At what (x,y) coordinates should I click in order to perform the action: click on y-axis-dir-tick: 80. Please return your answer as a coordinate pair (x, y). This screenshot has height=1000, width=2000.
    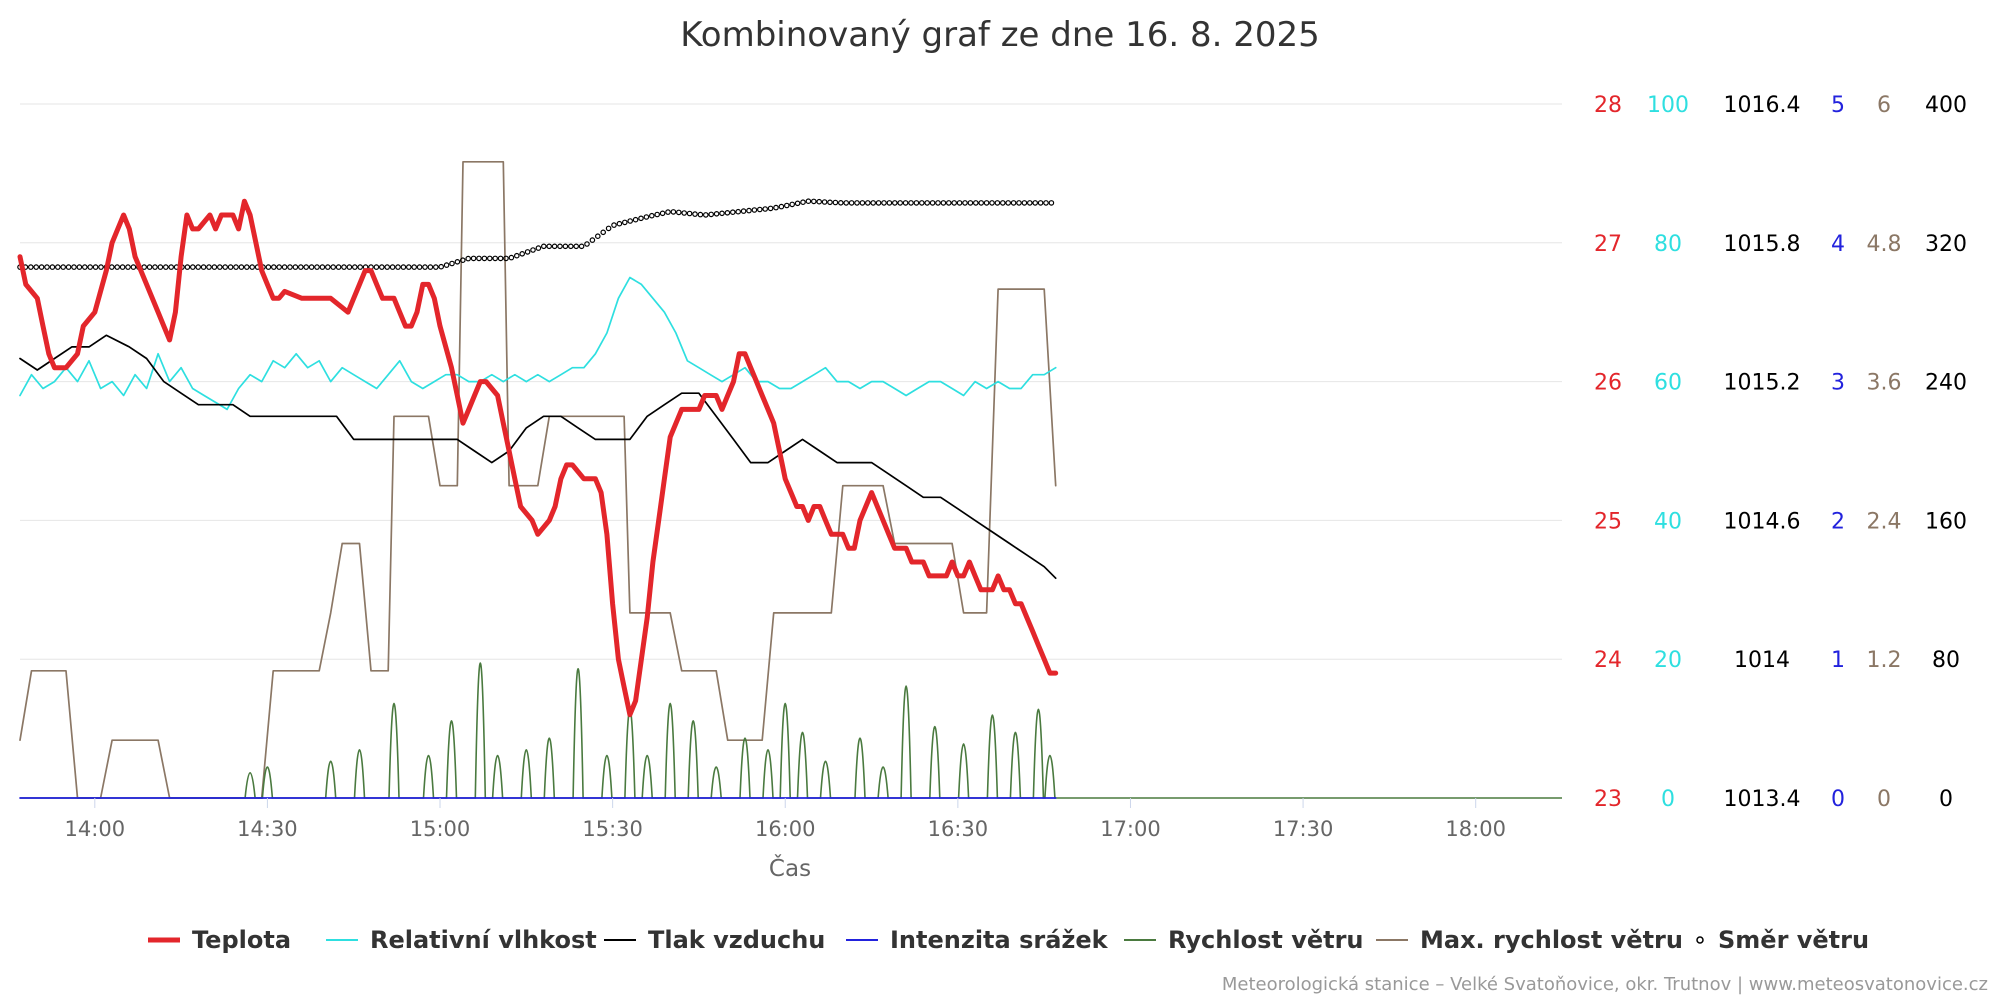
    Looking at the image, I should click on (1946, 660).